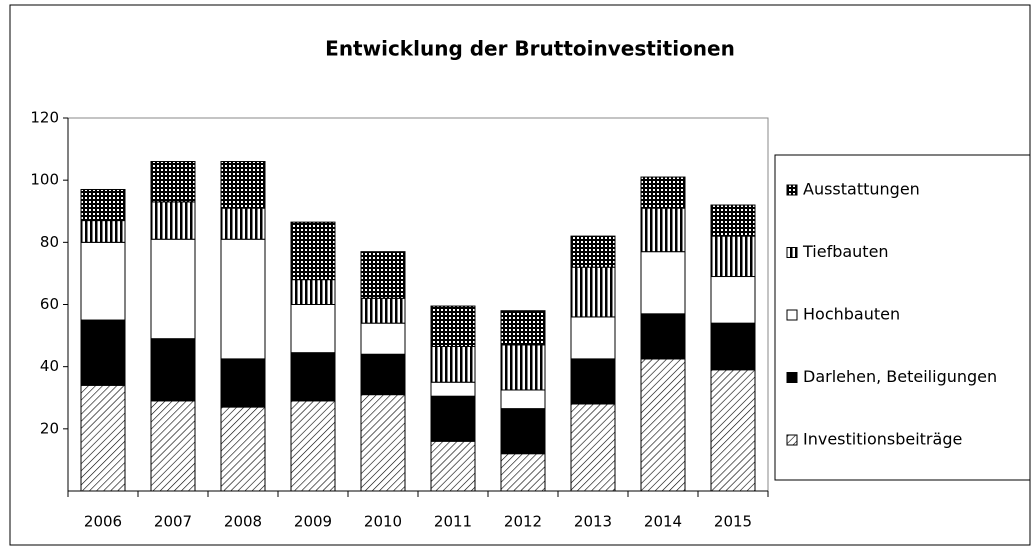 This screenshot has height=555, width=1035. I want to click on legend-box, so click(902, 317).